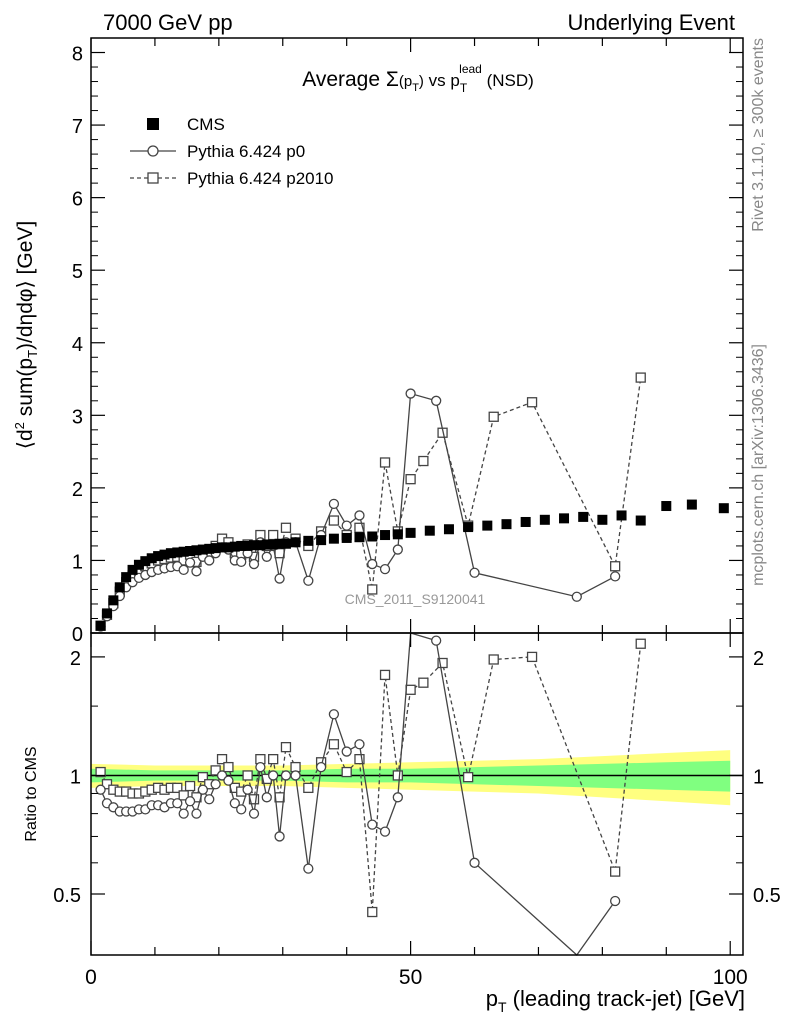  Describe the element at coordinates (206, 124) in the screenshot. I see `legend-label: CMS` at that location.